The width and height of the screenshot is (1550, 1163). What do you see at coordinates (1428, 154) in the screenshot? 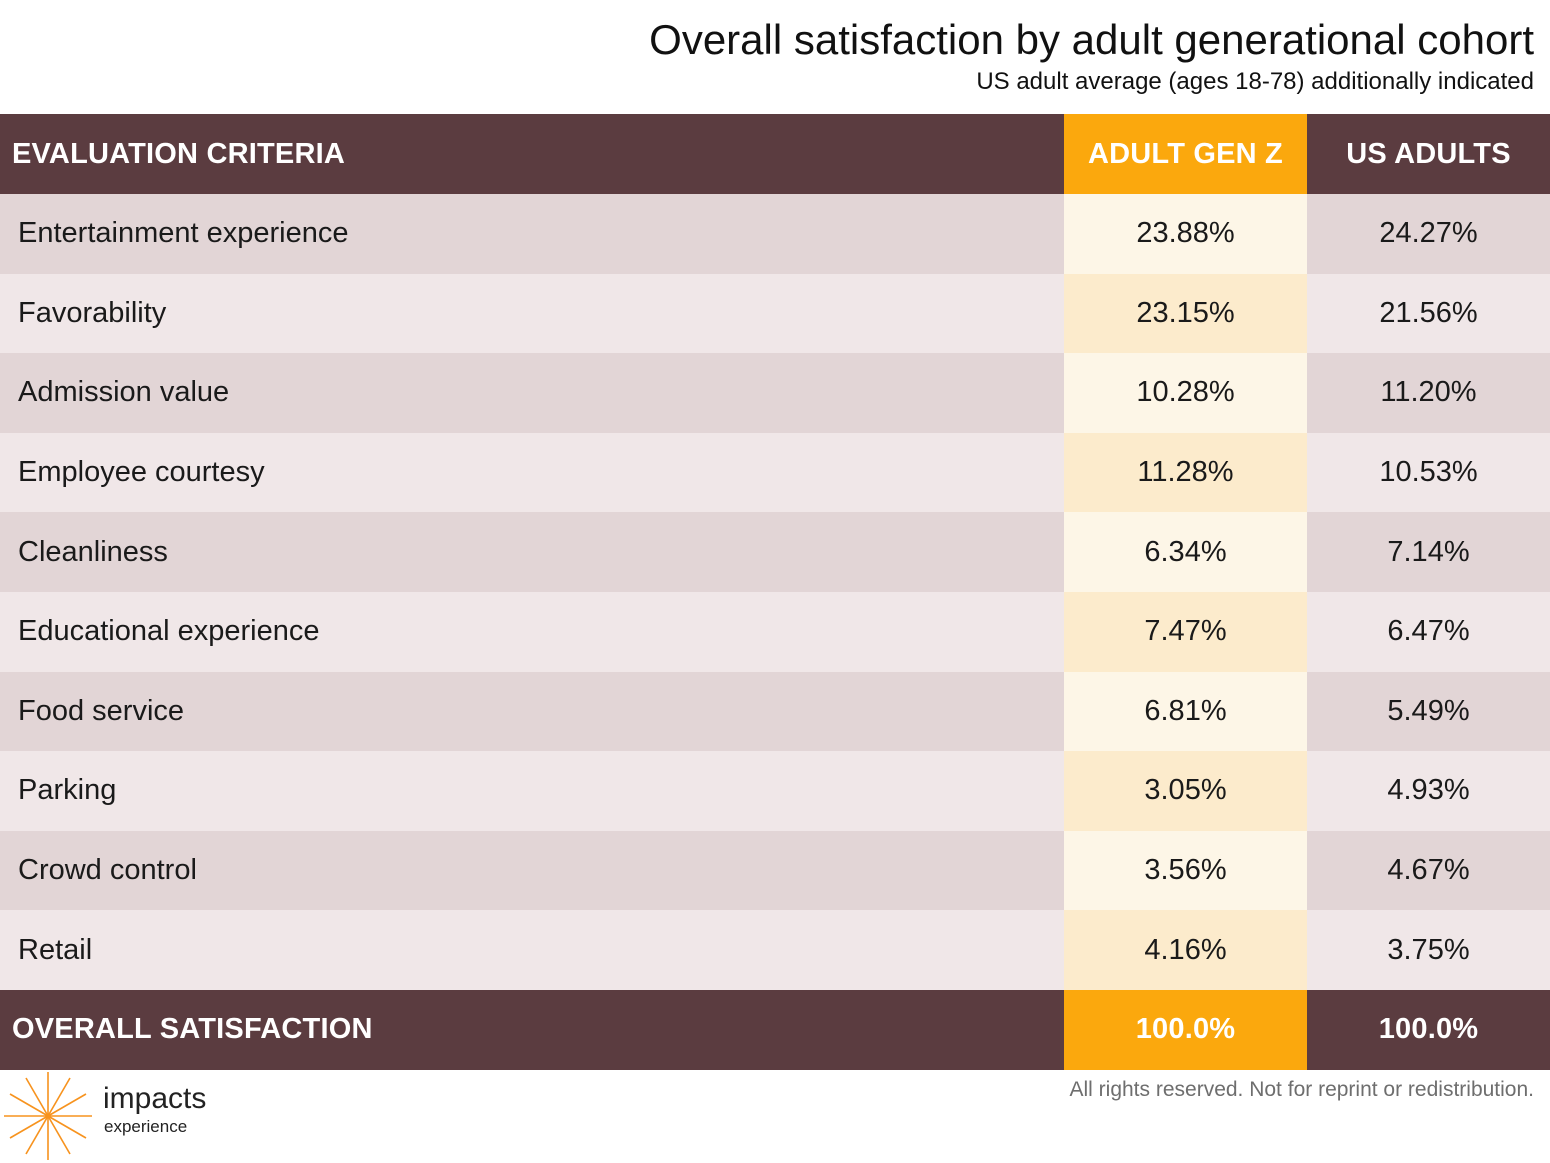
I see `column-header-us-adults: US ADULTS` at bounding box center [1428, 154].